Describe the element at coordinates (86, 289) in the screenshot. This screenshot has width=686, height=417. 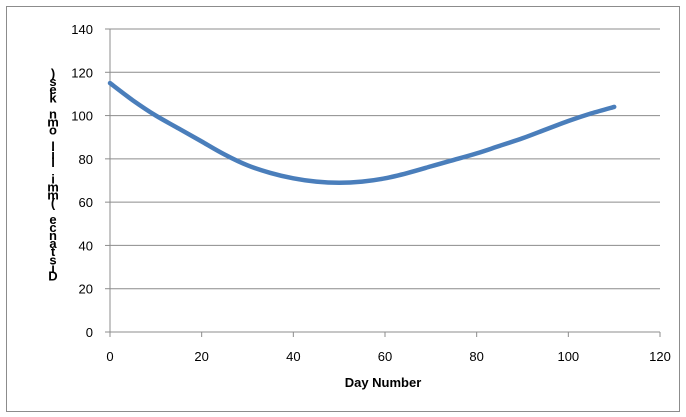
I see `y-tick-label: 20` at that location.